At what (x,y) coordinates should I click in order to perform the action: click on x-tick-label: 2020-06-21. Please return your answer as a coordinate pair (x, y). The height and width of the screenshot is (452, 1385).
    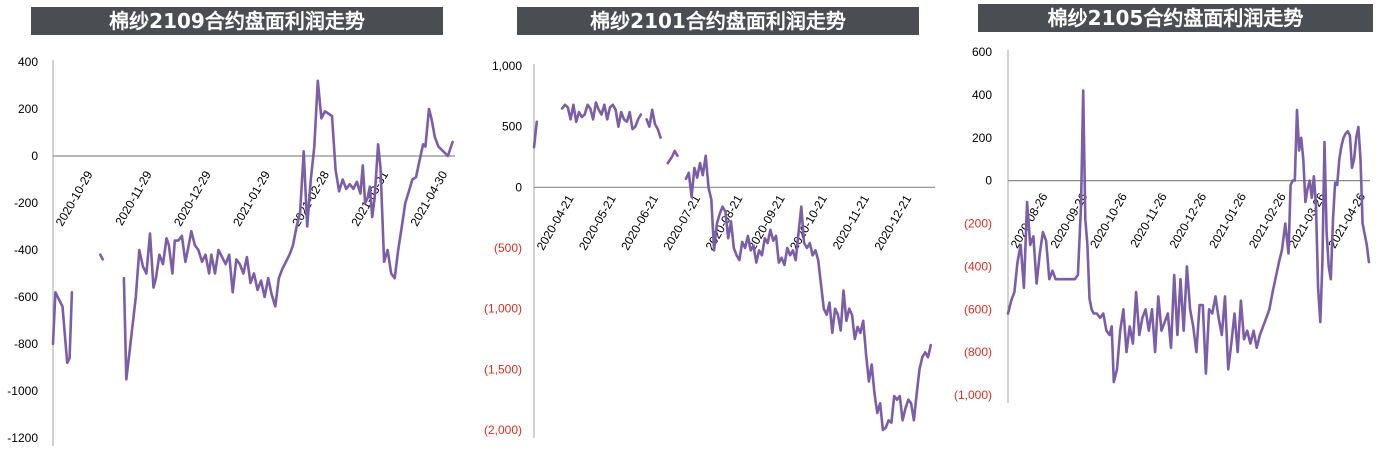
    Looking at the image, I should click on (639, 222).